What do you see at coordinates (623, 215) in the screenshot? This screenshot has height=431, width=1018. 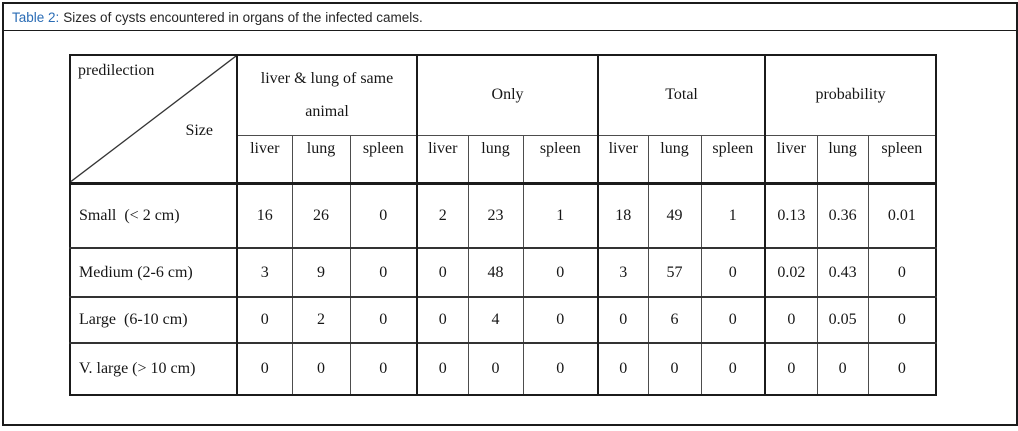 I see `table-cell: 18` at bounding box center [623, 215].